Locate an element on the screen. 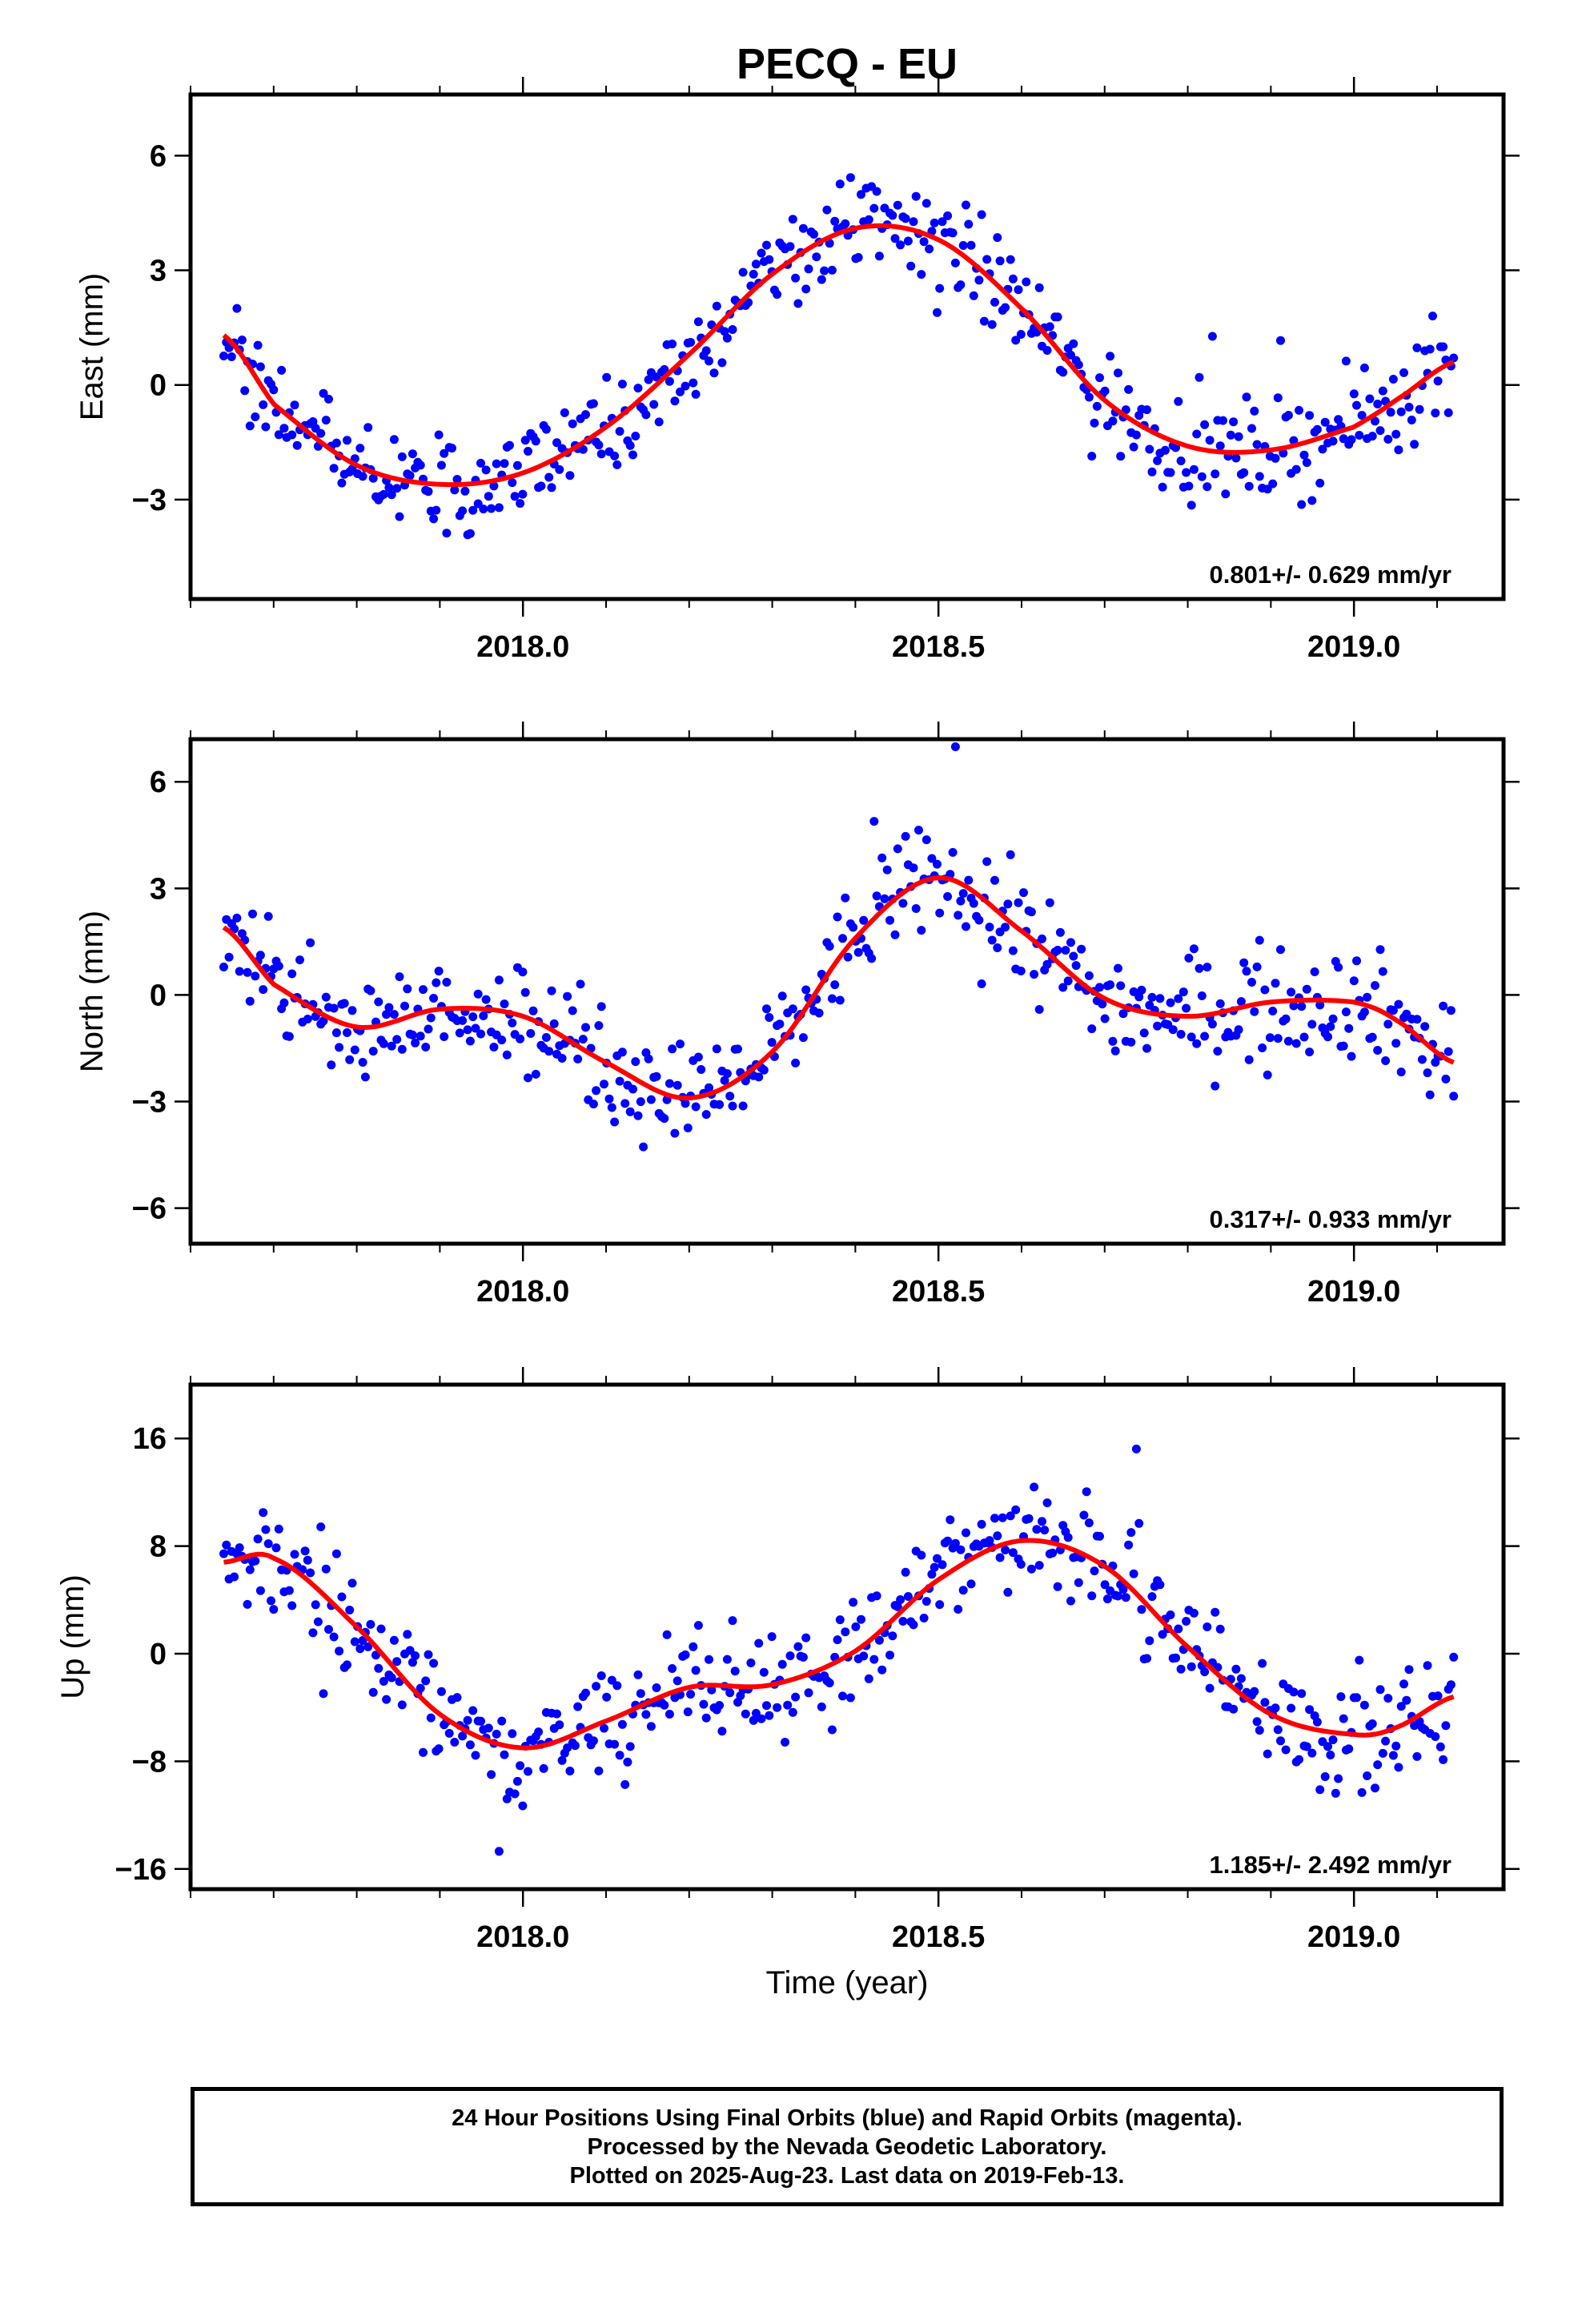 Image resolution: width=1582 pixels, height=2324 pixels. x-tick-label: 2018.5 is located at coordinates (938, 1937).